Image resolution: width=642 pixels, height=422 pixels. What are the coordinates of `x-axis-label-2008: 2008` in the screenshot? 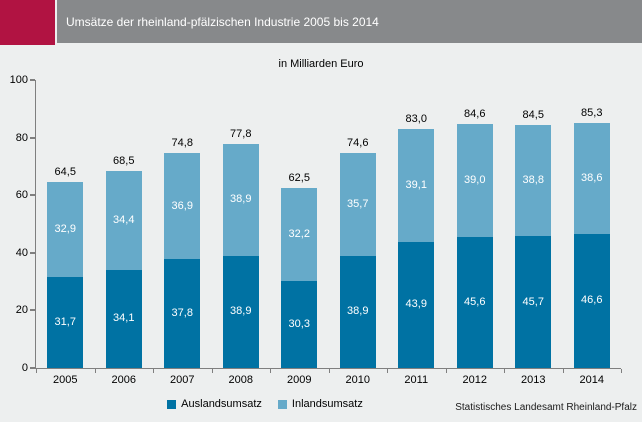 It's located at (240, 380).